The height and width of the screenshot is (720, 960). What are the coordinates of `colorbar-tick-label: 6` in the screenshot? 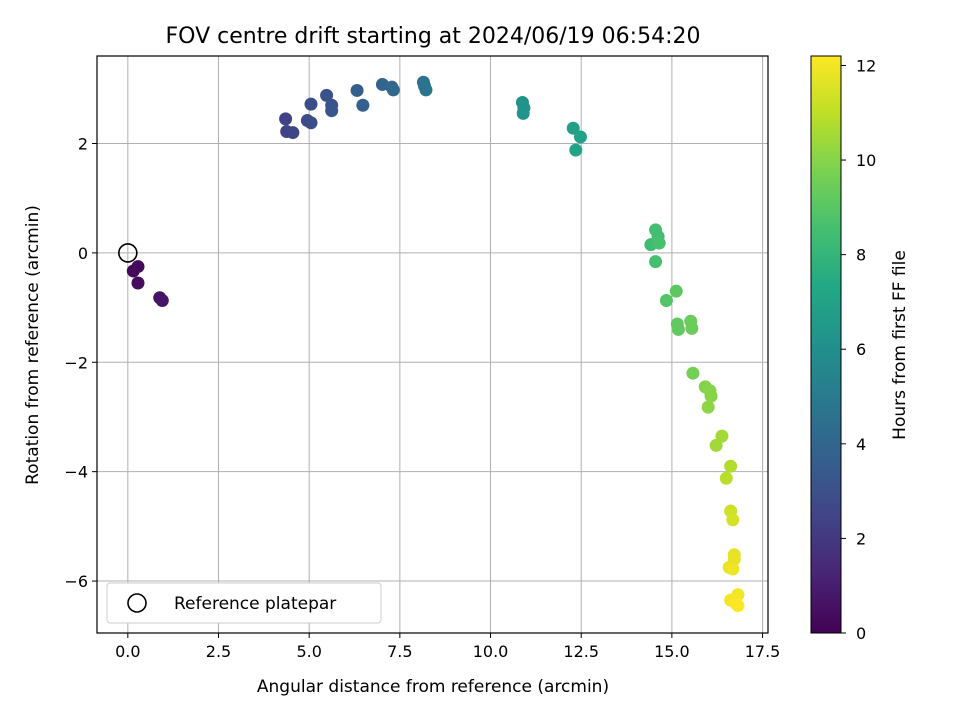 It's located at (861, 349).